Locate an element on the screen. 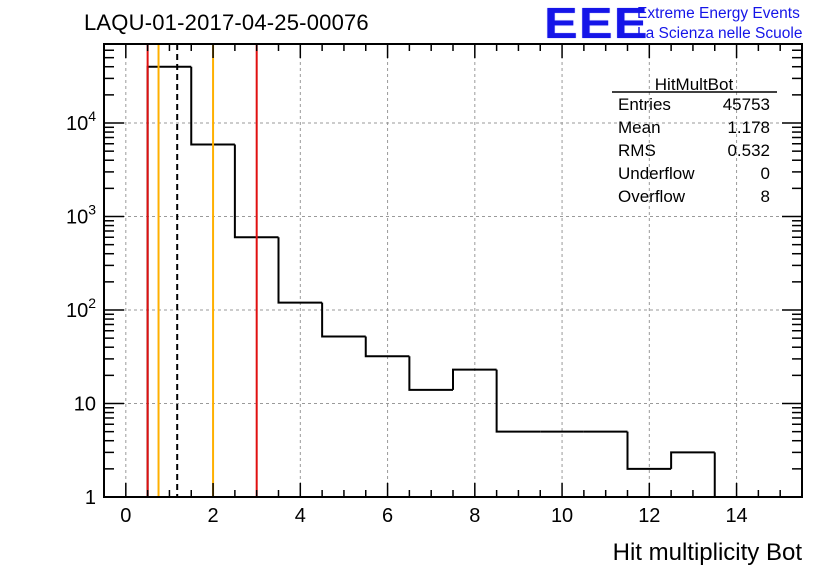  stats-label: Underflow is located at coordinates (656, 173).